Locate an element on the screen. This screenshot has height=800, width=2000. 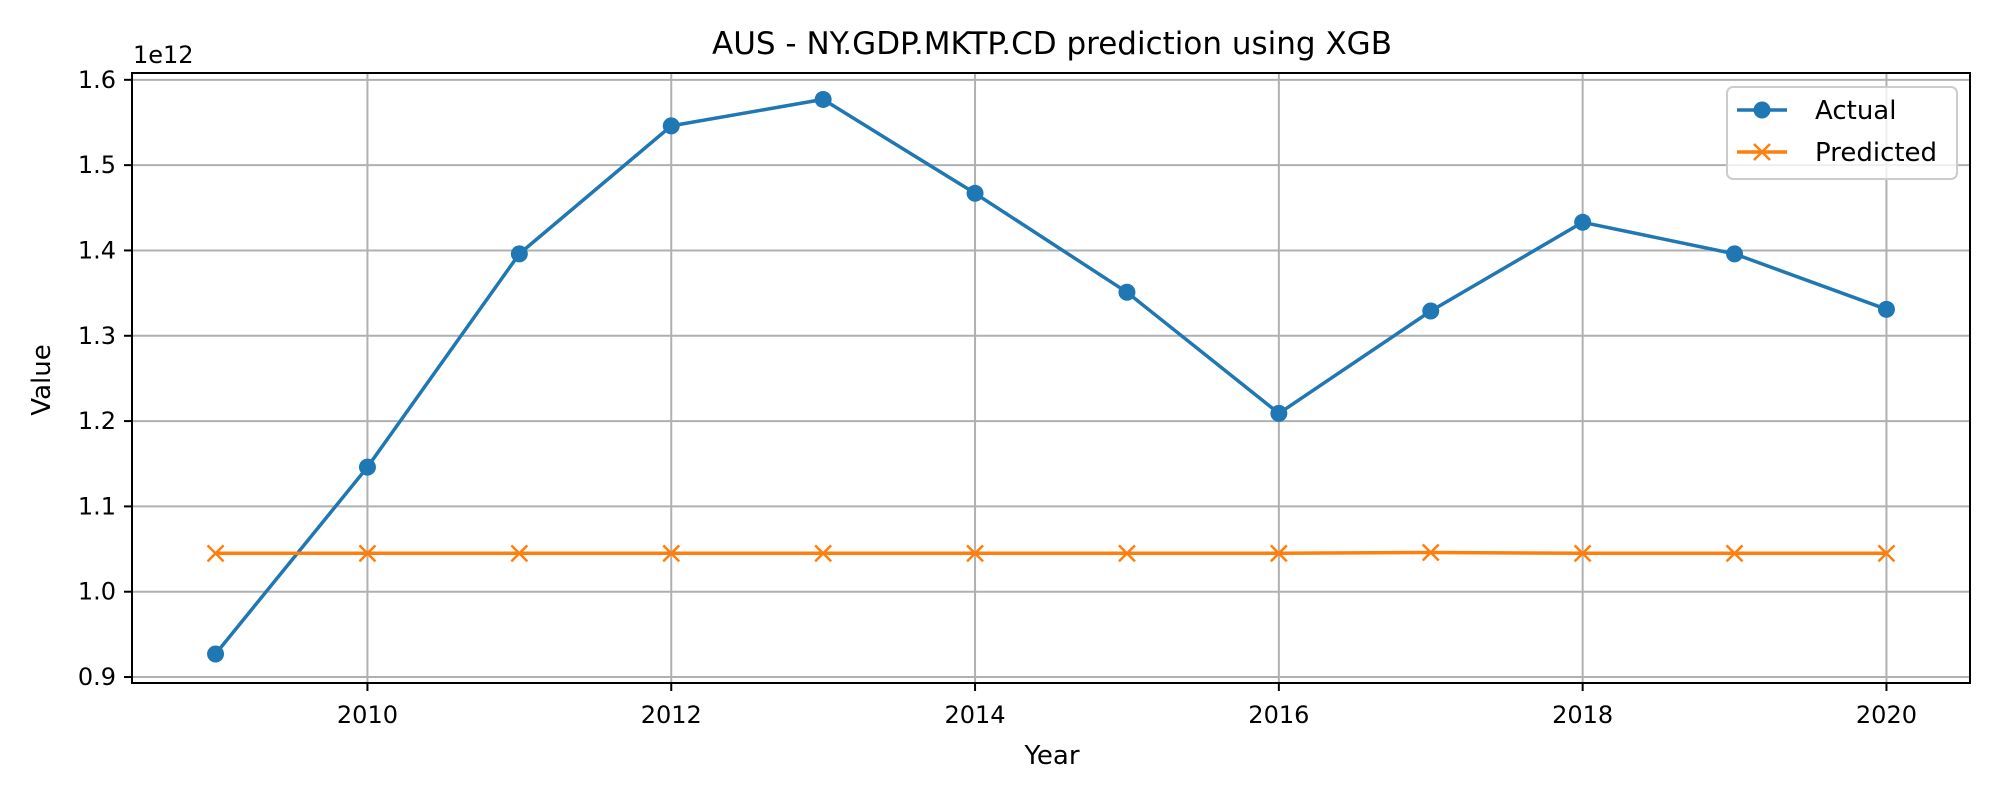
y-tick-label: 1.6 is located at coordinates (97, 80).